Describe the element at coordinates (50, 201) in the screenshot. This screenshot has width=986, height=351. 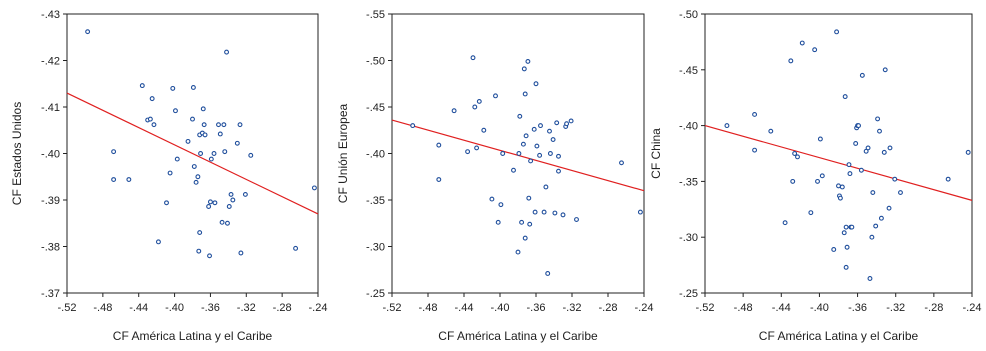
I see `y-tick-label: -.39` at that location.